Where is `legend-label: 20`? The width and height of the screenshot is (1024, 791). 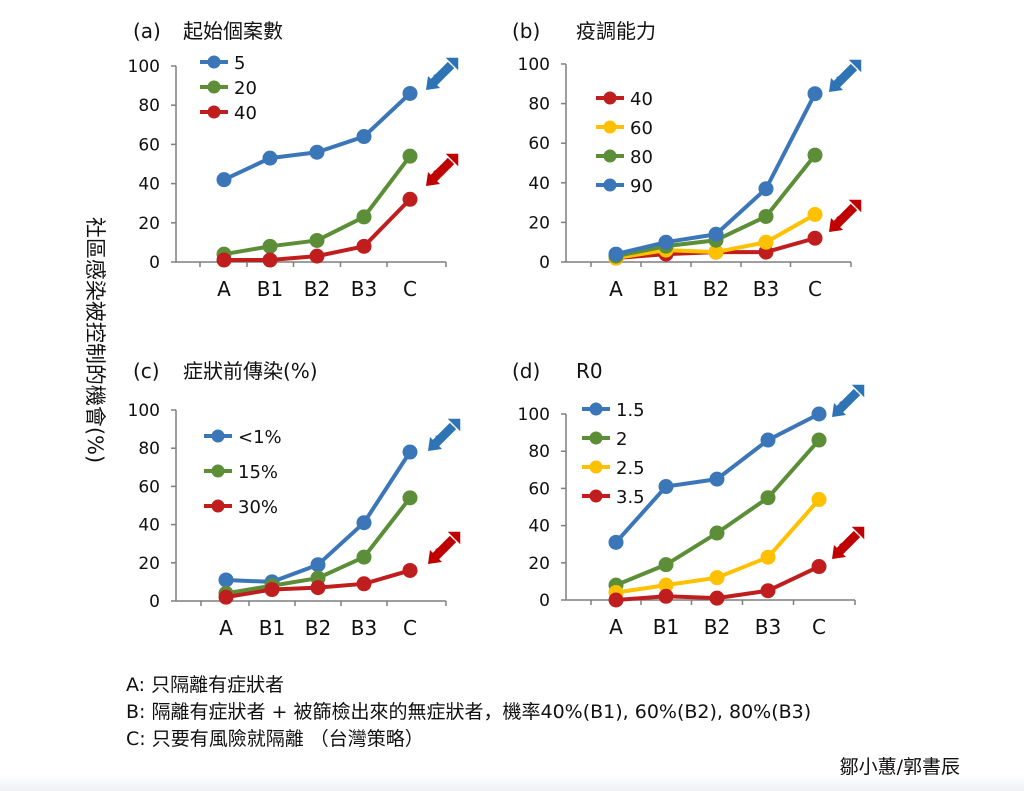 legend-label: 20 is located at coordinates (245, 88).